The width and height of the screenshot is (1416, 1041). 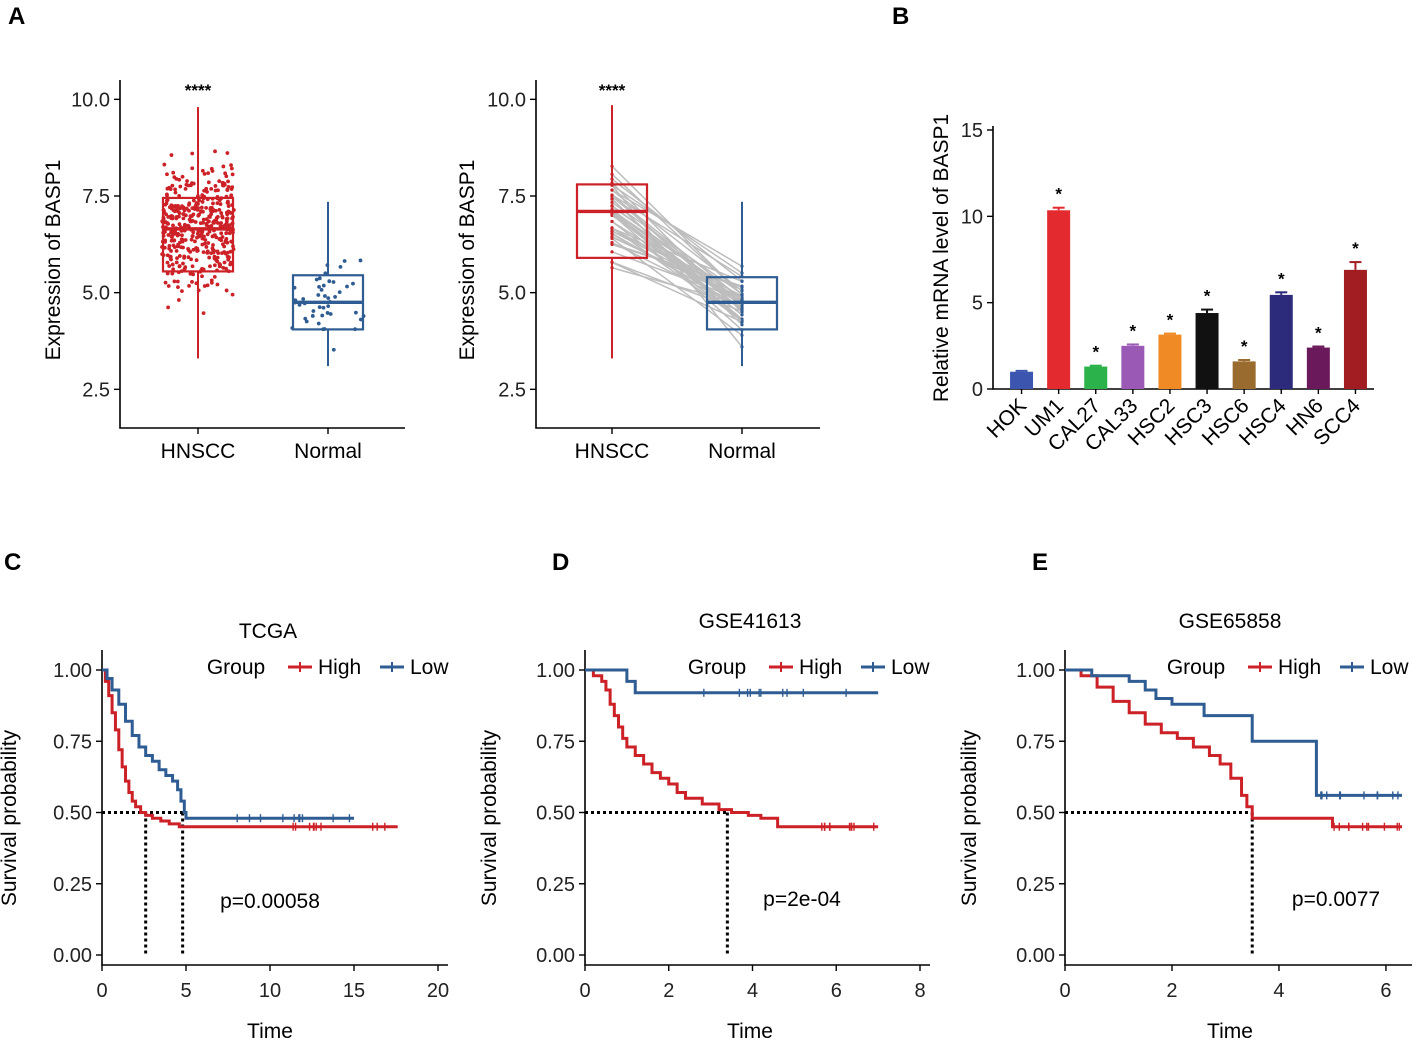 I want to click on x-tick-label: 6, so click(x=1385, y=991).